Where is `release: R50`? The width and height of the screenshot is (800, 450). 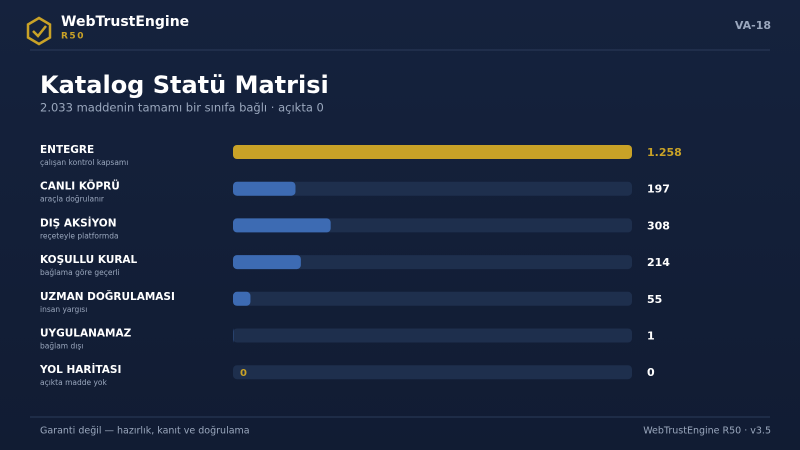
release: R50 is located at coordinates (73, 37).